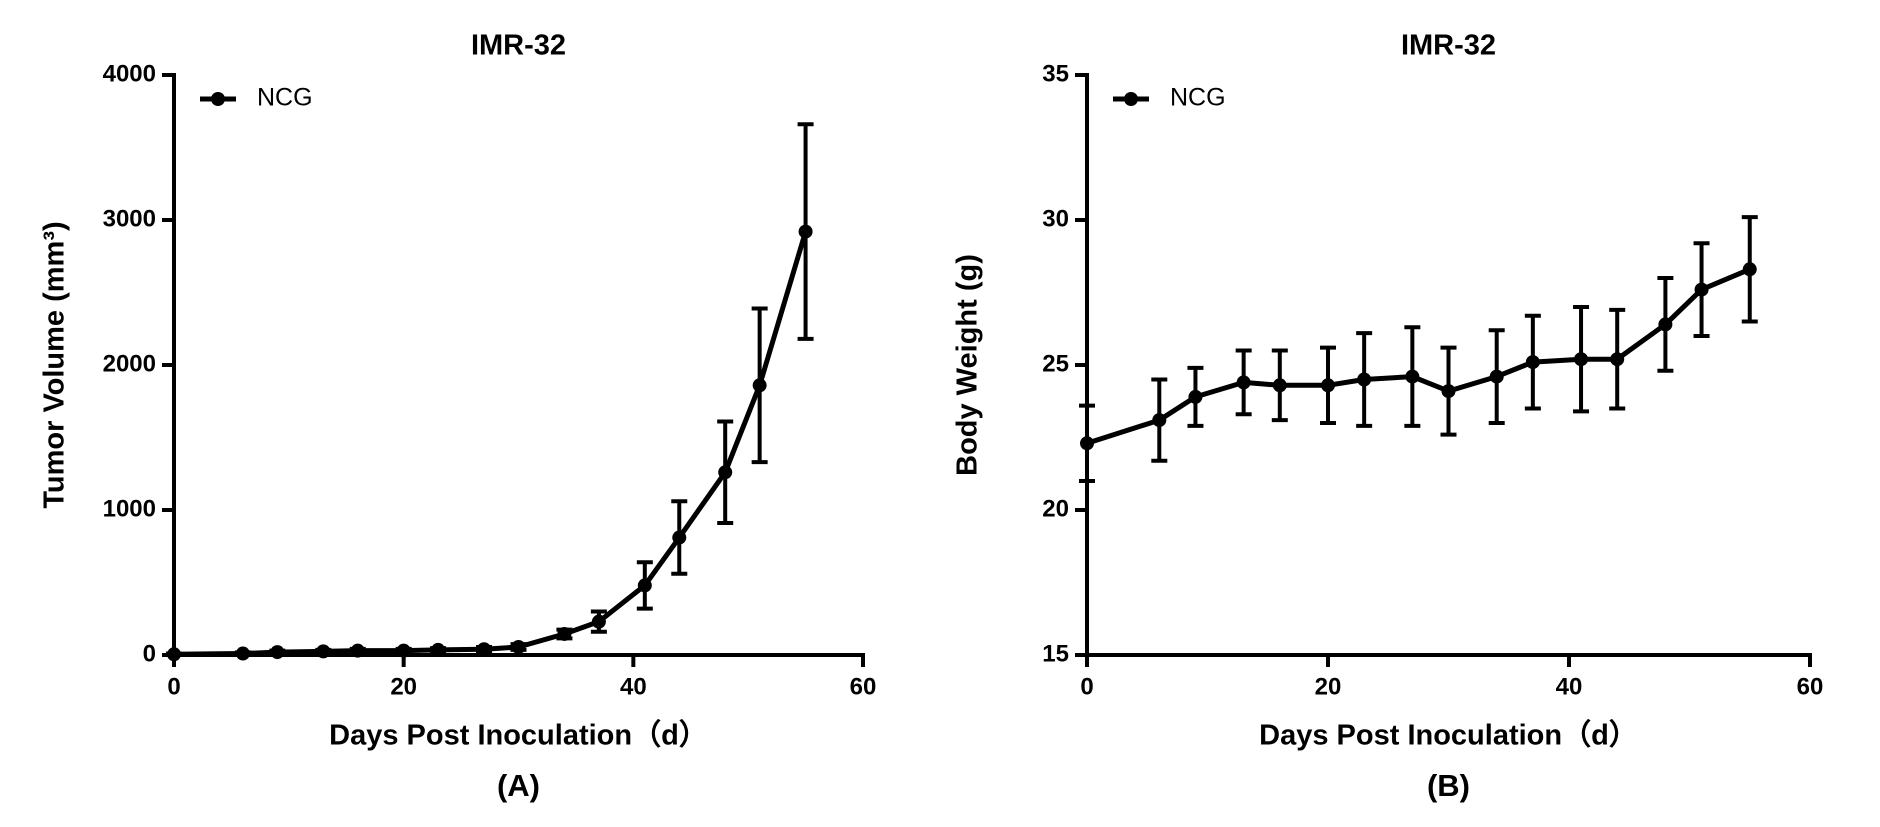  Describe the element at coordinates (1448, 785) in the screenshot. I see `panel-label: (B)` at that location.